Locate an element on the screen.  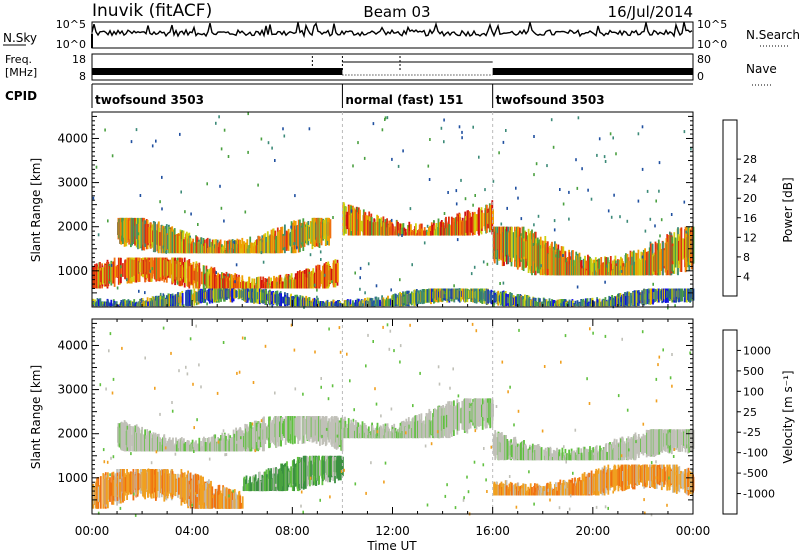
noise-right-label: N.Search is located at coordinates (773, 35).